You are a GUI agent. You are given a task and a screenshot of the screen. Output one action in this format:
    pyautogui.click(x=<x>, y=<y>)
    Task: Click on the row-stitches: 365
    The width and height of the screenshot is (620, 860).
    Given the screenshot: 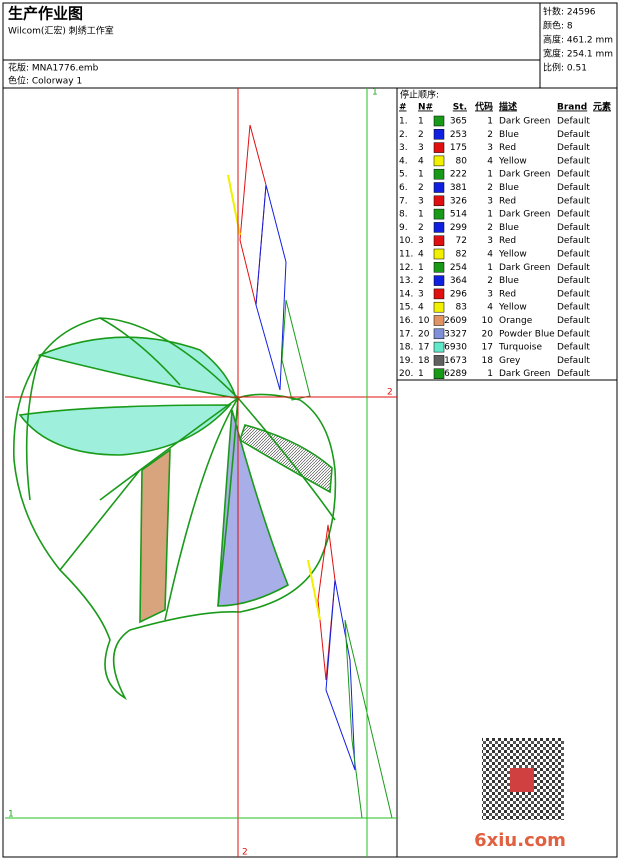 What is the action you would take?
    pyautogui.click(x=458, y=122)
    